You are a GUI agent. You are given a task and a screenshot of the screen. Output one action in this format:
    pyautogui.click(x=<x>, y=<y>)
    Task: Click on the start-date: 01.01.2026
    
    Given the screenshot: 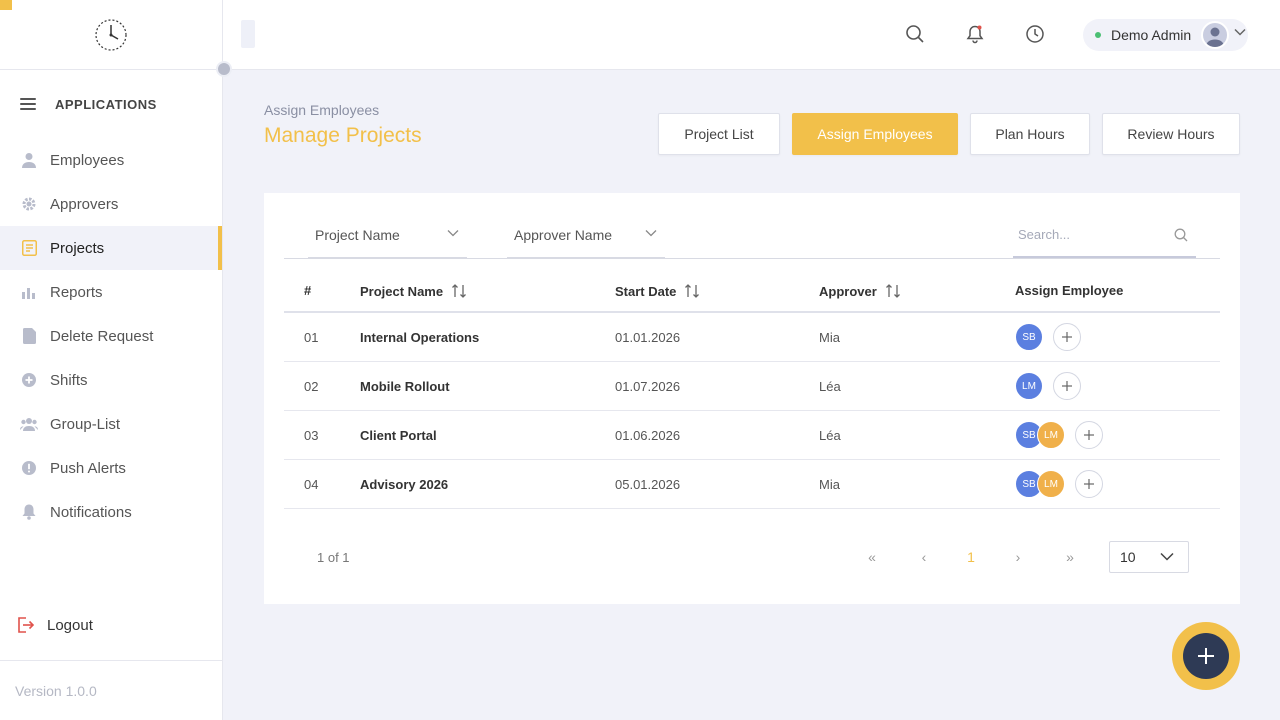 What is the action you would take?
    pyautogui.click(x=648, y=337)
    